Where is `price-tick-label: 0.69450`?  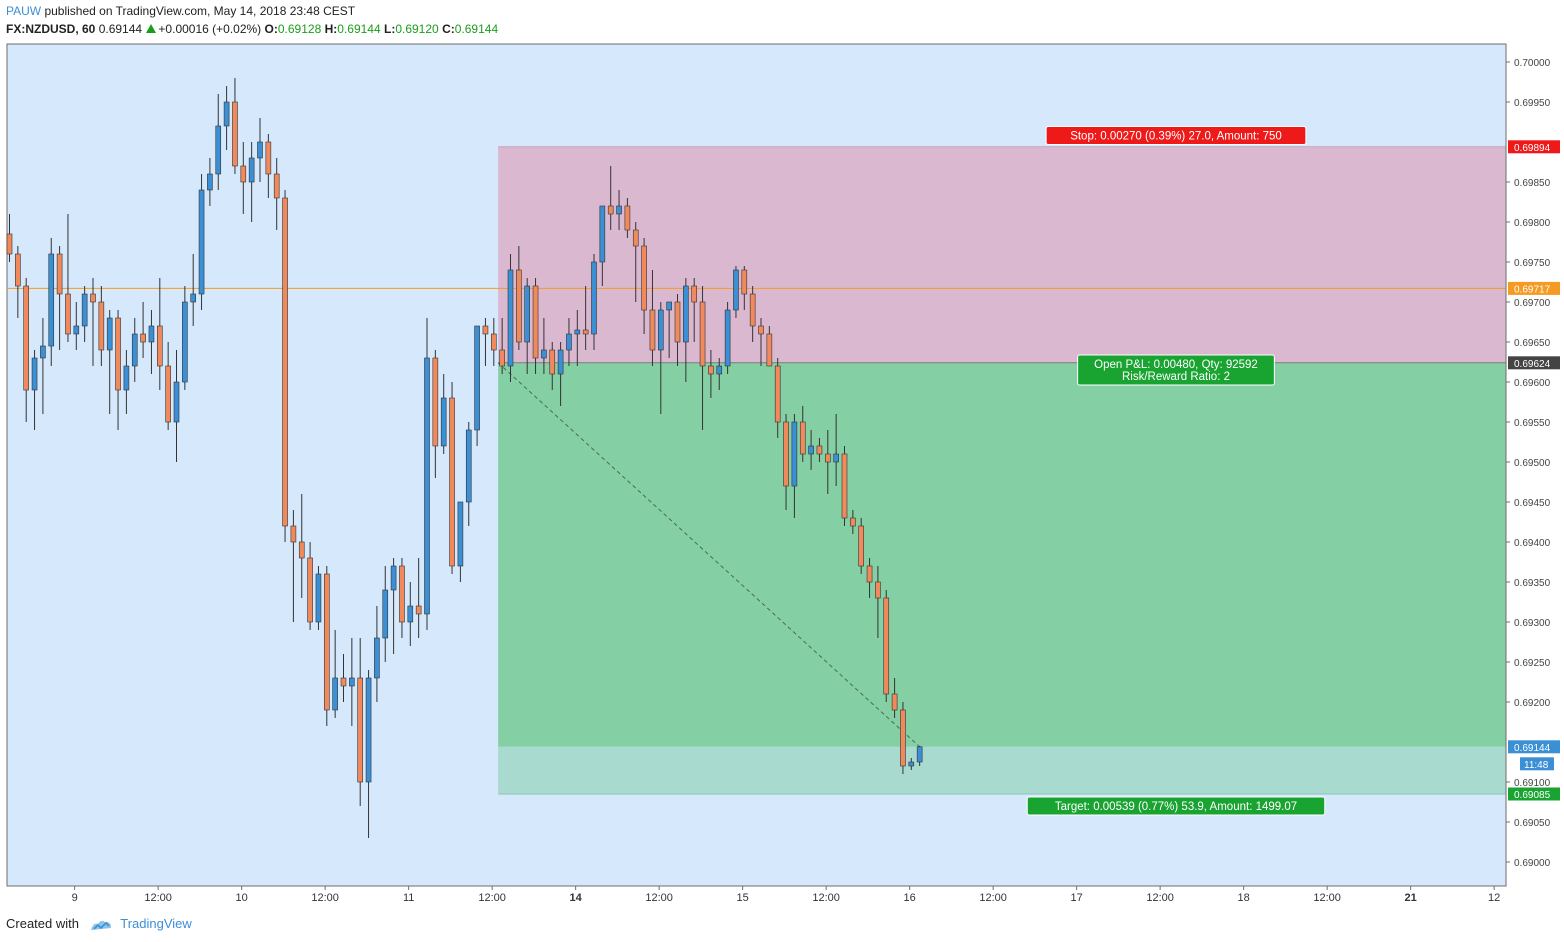
price-tick-label: 0.69450 is located at coordinates (1532, 503).